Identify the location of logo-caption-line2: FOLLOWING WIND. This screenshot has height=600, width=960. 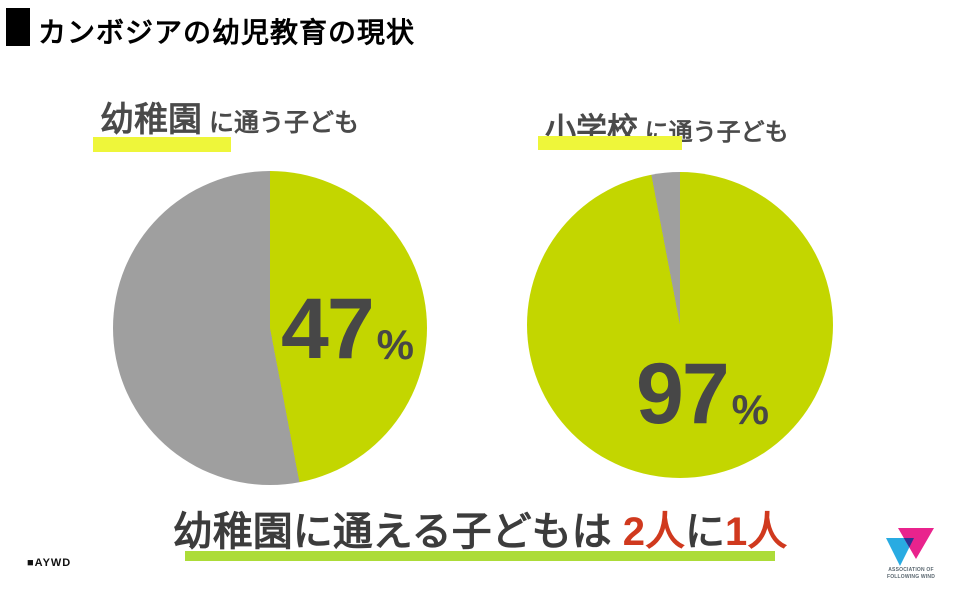
(911, 576).